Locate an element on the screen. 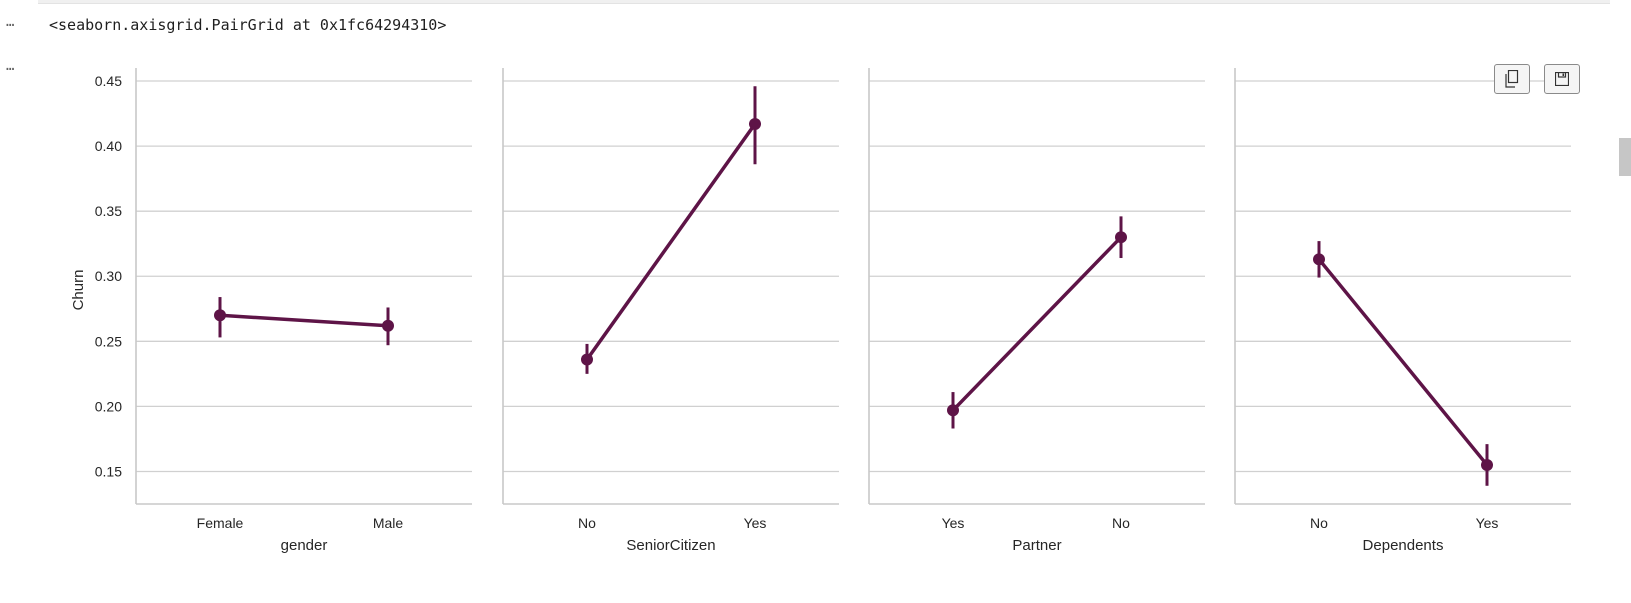  y-tick-label: 0.30 is located at coordinates (108, 276).